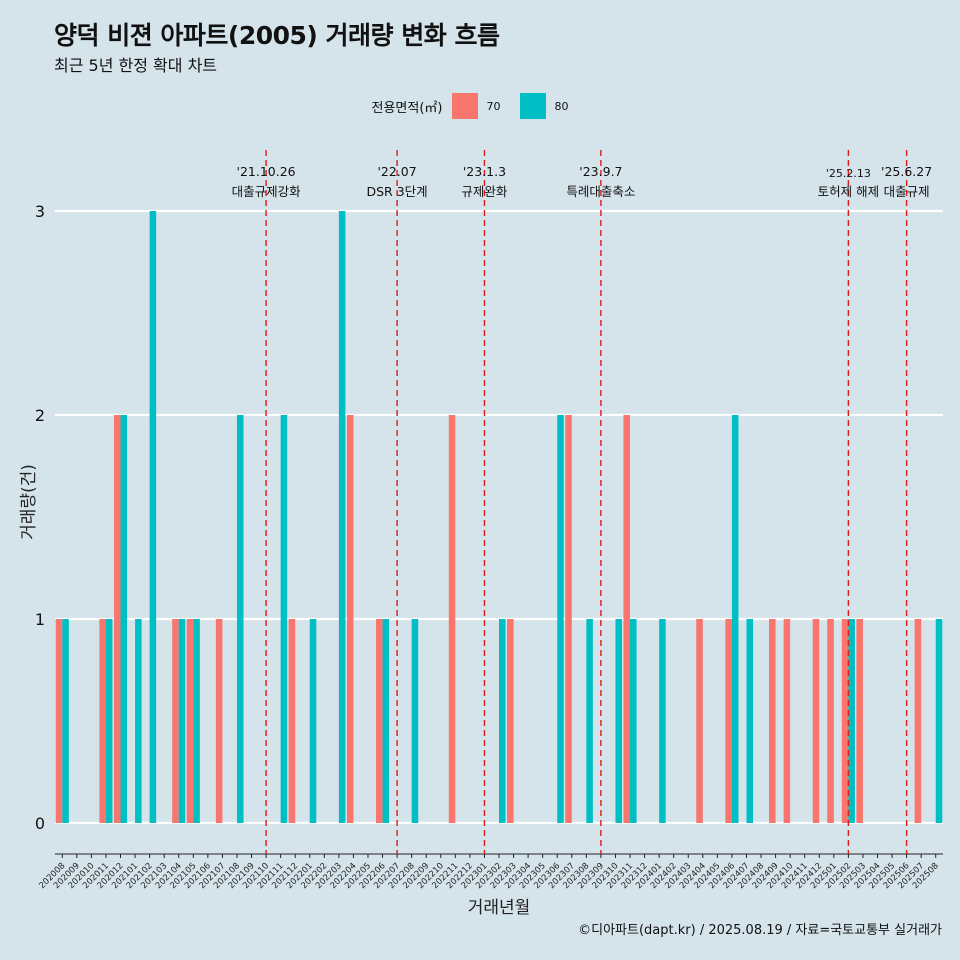 This screenshot has width=960, height=960. Describe the element at coordinates (40, 211) in the screenshot. I see `y-tick-label: 3` at that location.